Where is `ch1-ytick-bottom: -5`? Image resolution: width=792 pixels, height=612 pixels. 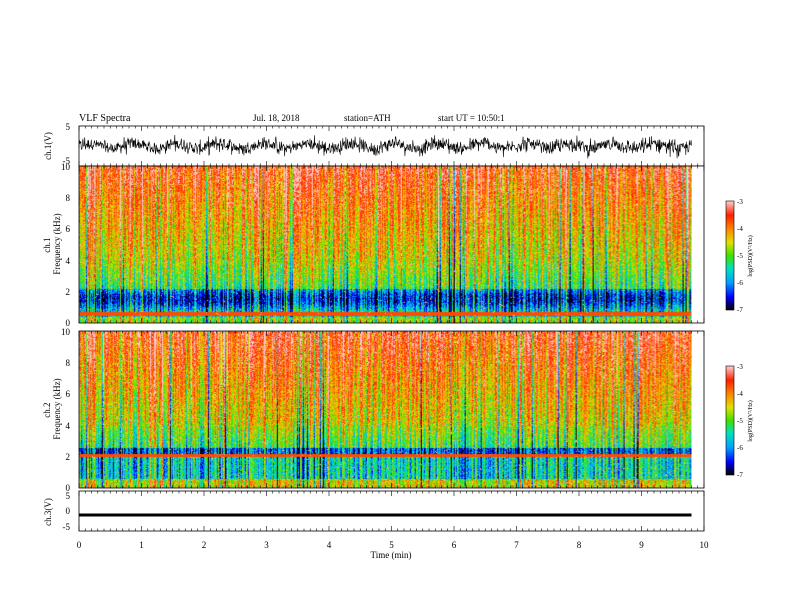 ch1-ytick-bottom: -5 is located at coordinates (67, 161).